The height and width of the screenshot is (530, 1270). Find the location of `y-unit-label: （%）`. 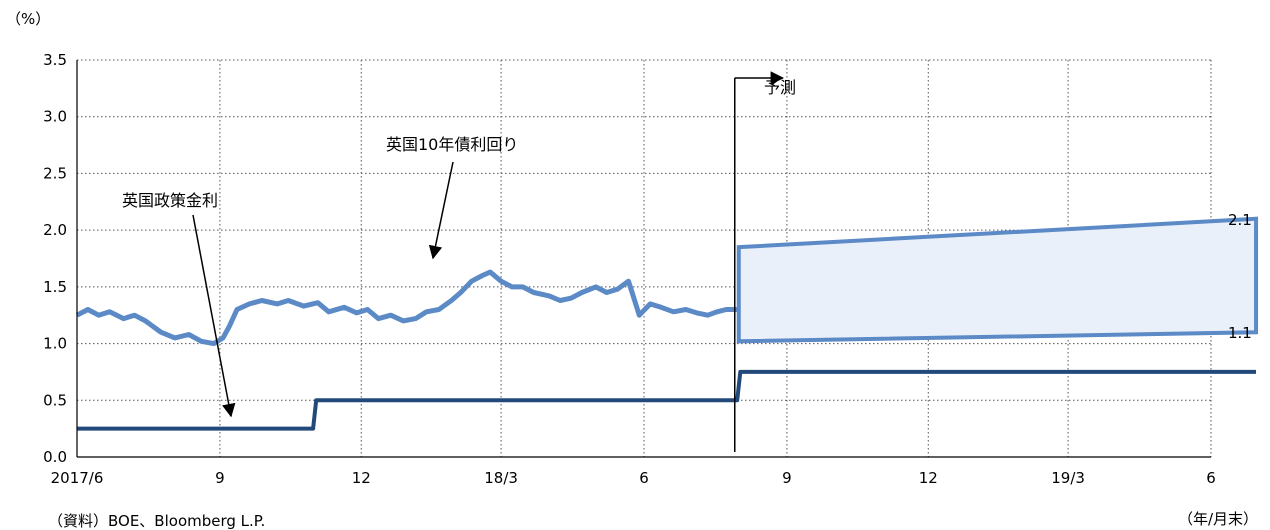

y-unit-label: （%） is located at coordinates (28, 19).